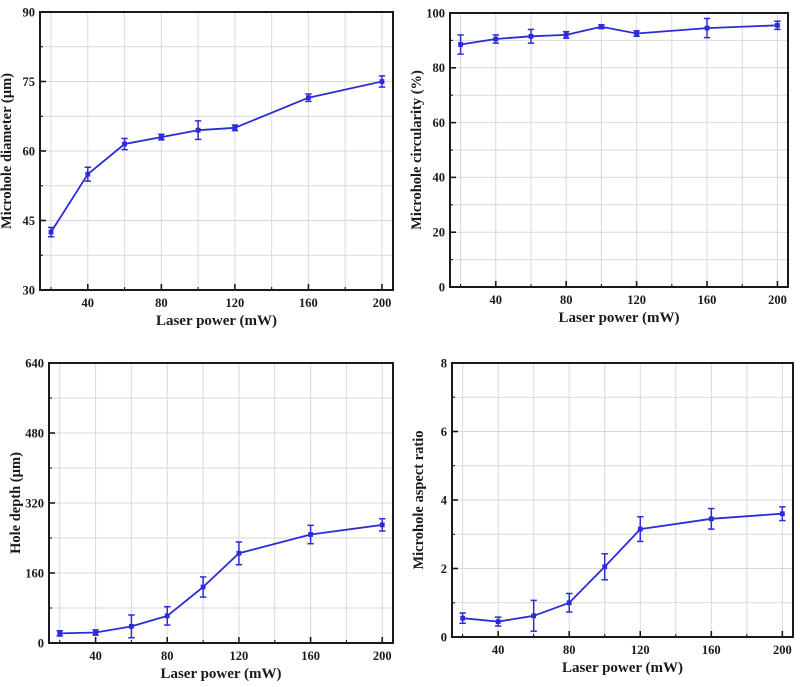 Image resolution: width=800 pixels, height=687 pixels. Describe the element at coordinates (29, 82) in the screenshot. I see `svg-text: 75` at that location.